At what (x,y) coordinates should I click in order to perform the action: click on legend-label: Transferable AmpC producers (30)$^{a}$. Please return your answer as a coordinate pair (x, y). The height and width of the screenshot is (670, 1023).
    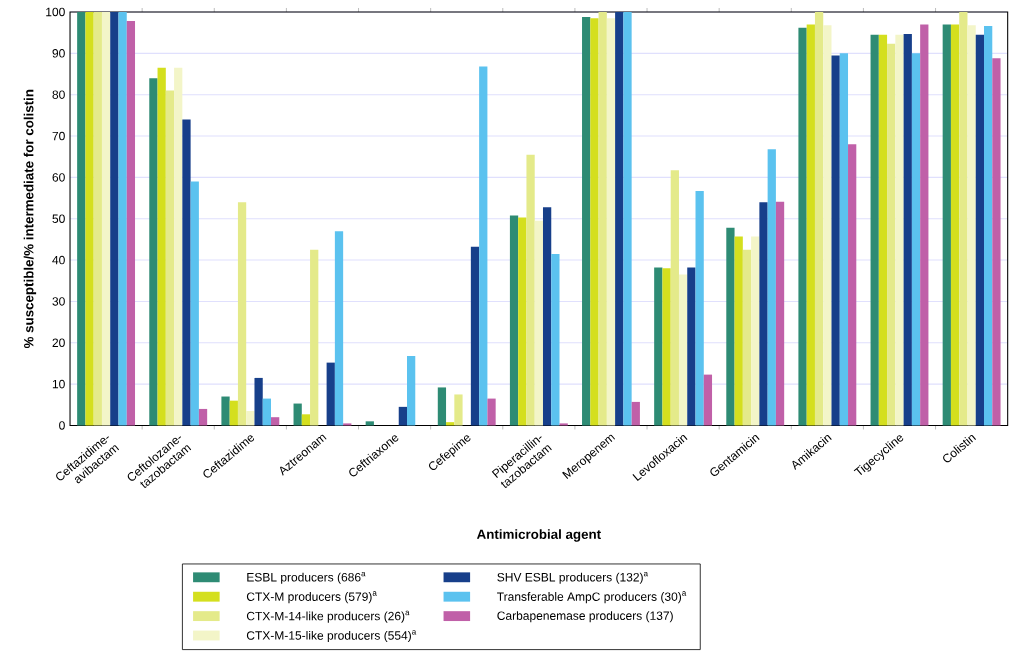
    Looking at the image, I should click on (592, 597).